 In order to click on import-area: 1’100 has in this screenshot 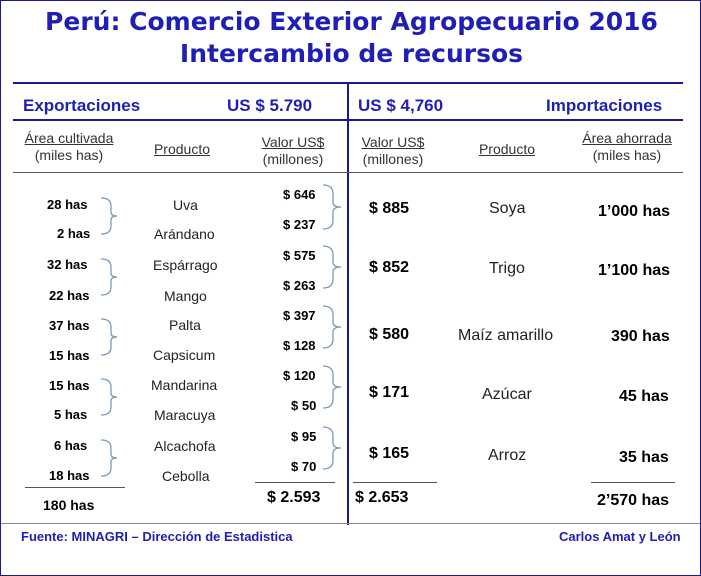, I will do `click(634, 270)`.